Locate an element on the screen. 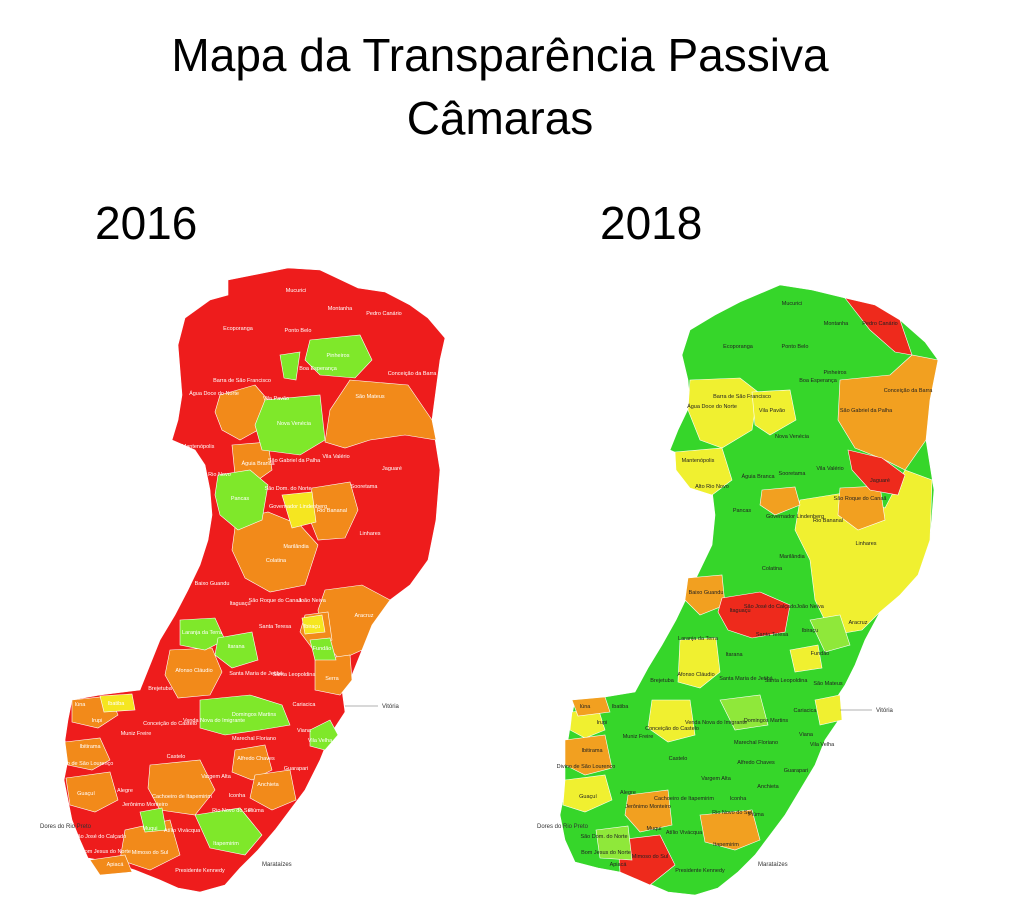 This screenshot has height=913, width=1024. municipality-label: Vila Valério is located at coordinates (829, 469).